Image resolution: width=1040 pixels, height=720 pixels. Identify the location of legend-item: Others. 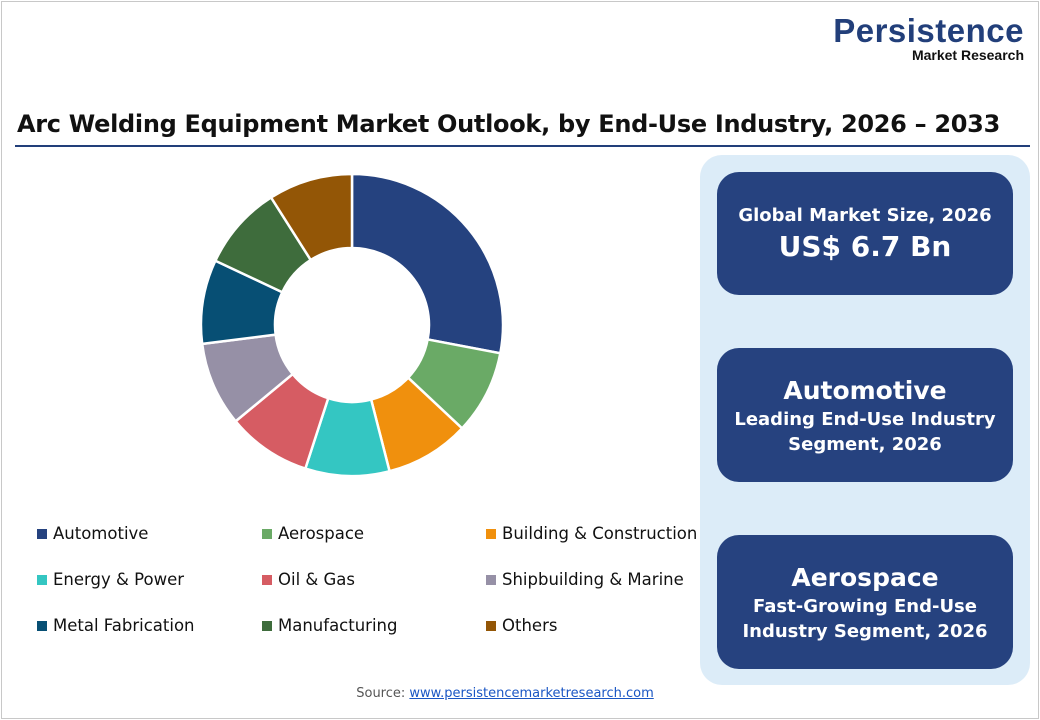
(521, 625).